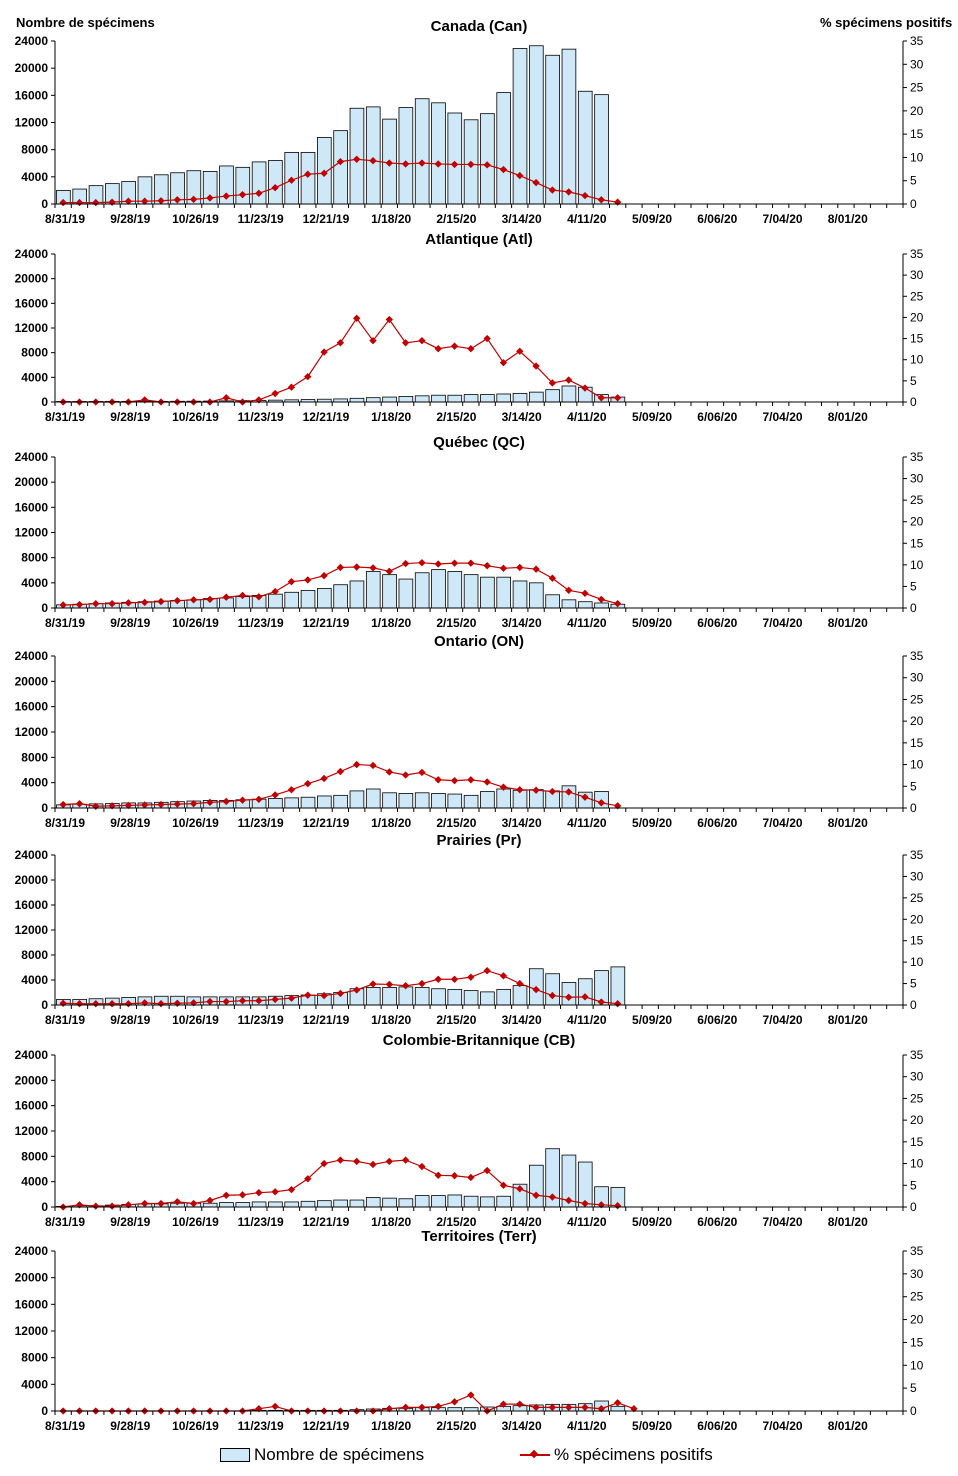 The image size is (958, 1476). Describe the element at coordinates (917, 1055) in the screenshot. I see `right-tick-label: 35` at that location.